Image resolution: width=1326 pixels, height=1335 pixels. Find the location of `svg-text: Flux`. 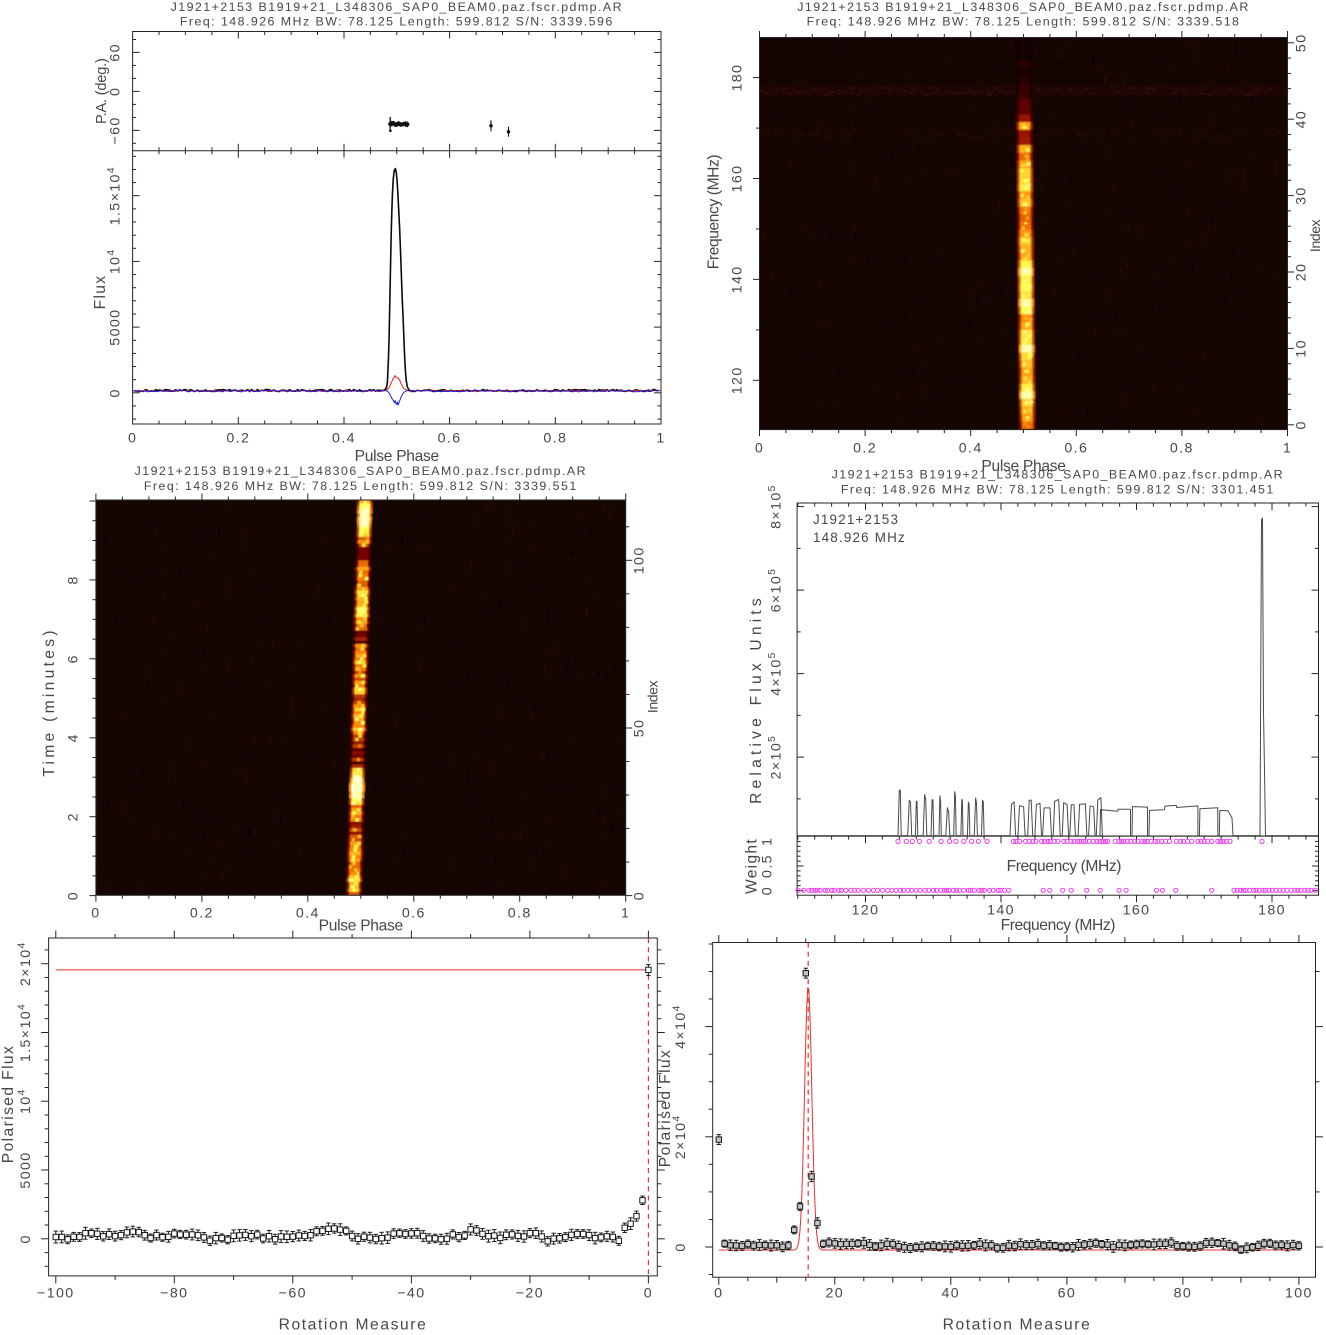

svg-text: Flux is located at coordinates (100, 292).